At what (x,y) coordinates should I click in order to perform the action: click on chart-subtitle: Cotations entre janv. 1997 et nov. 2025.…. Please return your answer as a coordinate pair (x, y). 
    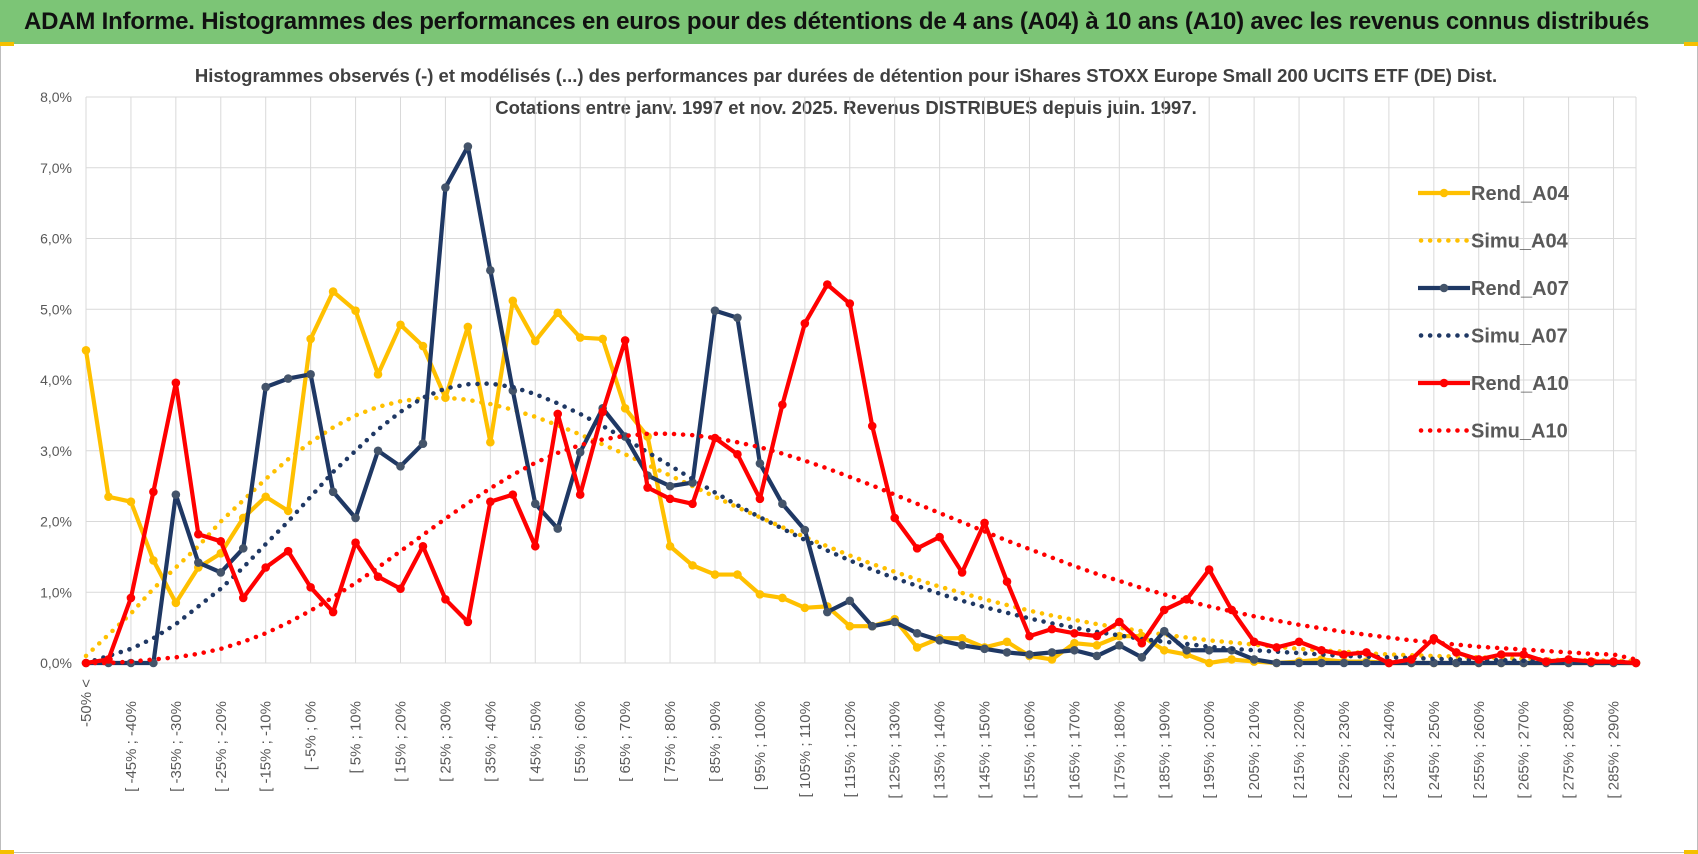
    Looking at the image, I should click on (846, 107).